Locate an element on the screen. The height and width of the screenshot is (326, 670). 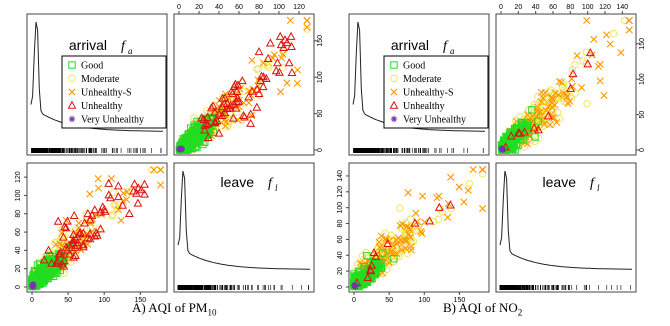
diagonal-symbol-sub-arrival: a is located at coordinates (452, 51).